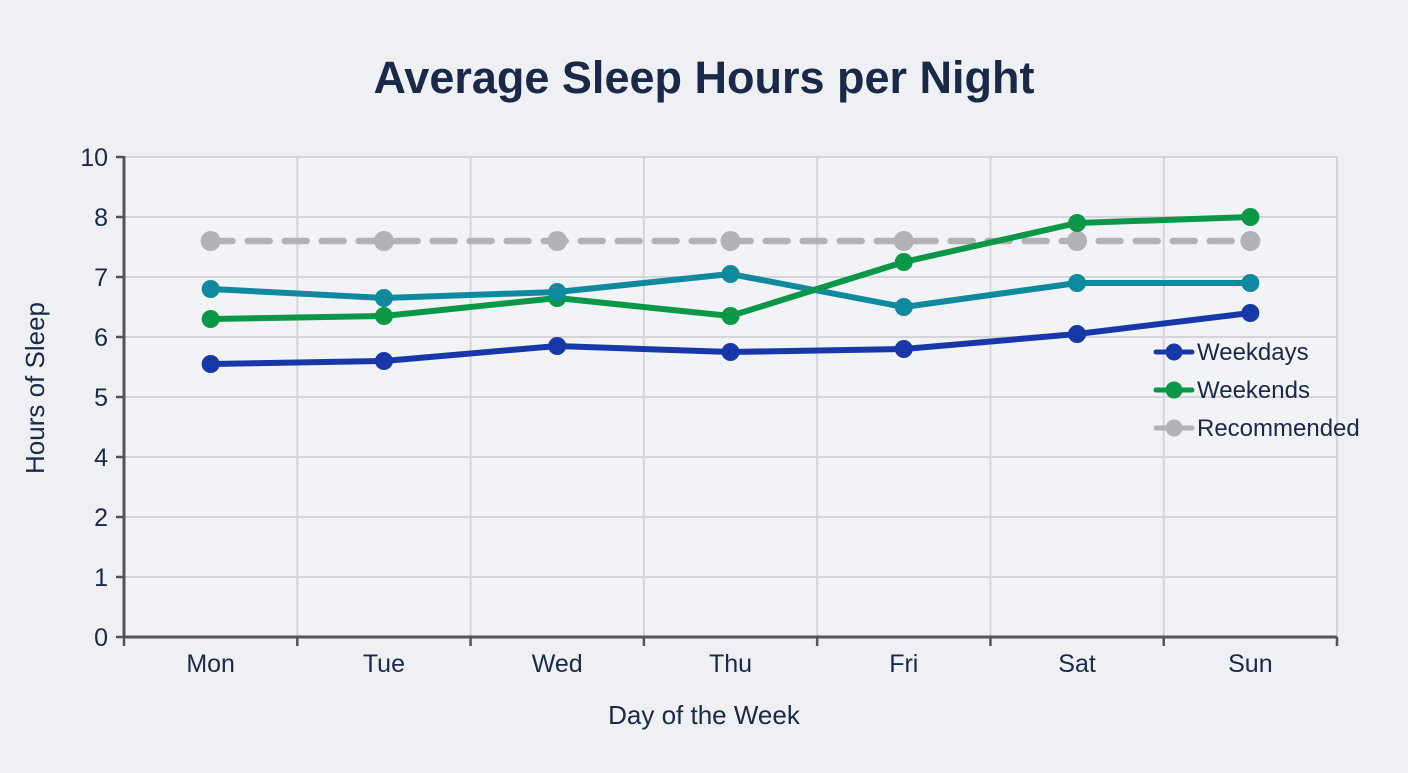  I want to click on x-tick-label: Mon, so click(210, 664).